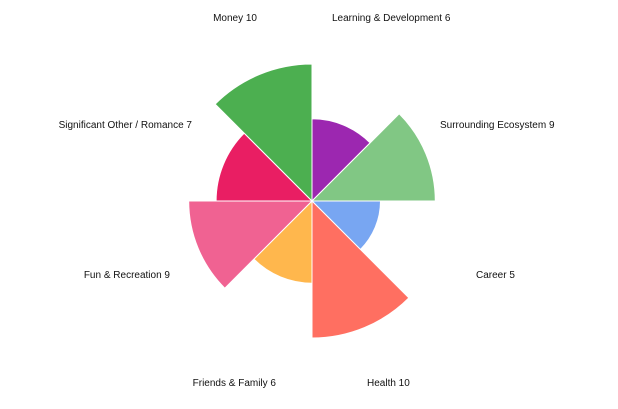  Describe the element at coordinates (235, 18) in the screenshot. I see `label-money: Money 10` at that location.